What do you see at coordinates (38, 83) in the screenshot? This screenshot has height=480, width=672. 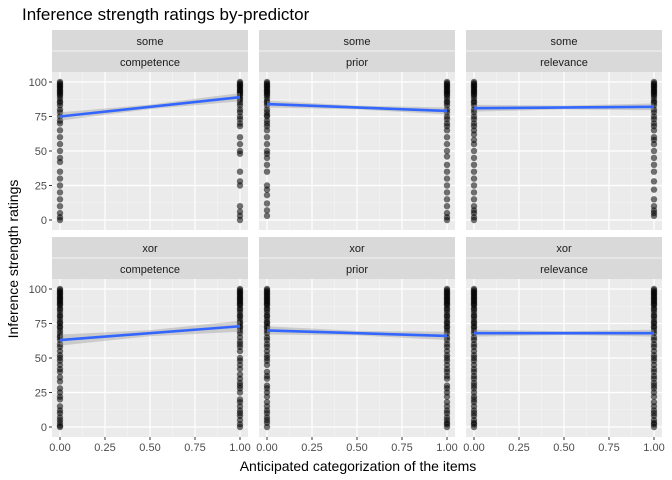 I see `y-tick-label: 100` at bounding box center [38, 83].